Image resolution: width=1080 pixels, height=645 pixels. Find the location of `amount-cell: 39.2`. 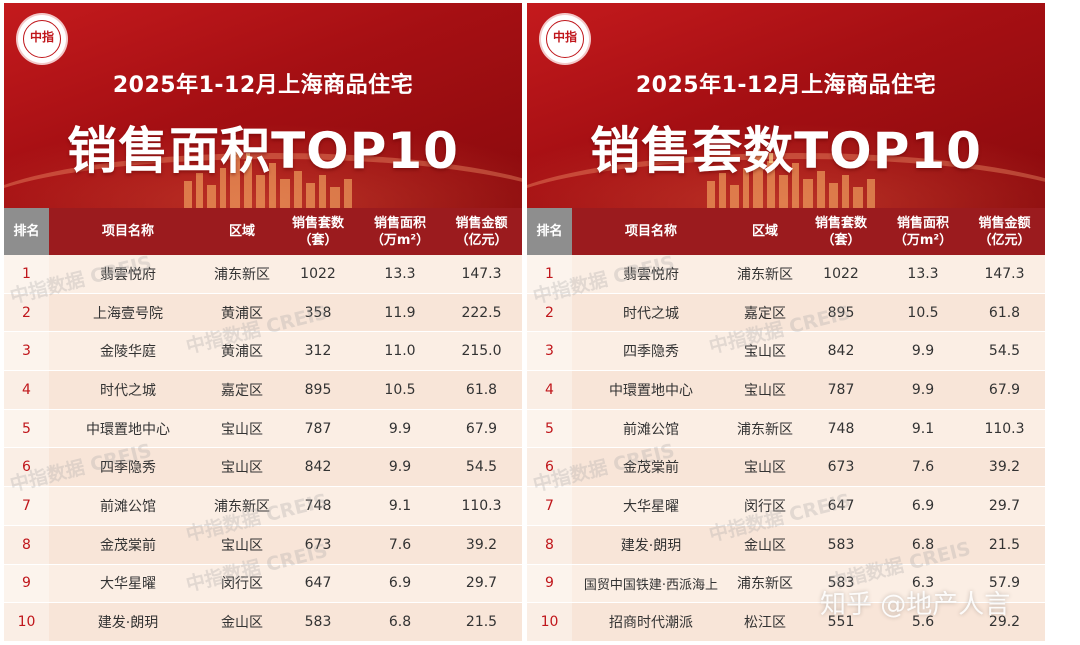

amount-cell: 39.2 is located at coordinates (481, 544).